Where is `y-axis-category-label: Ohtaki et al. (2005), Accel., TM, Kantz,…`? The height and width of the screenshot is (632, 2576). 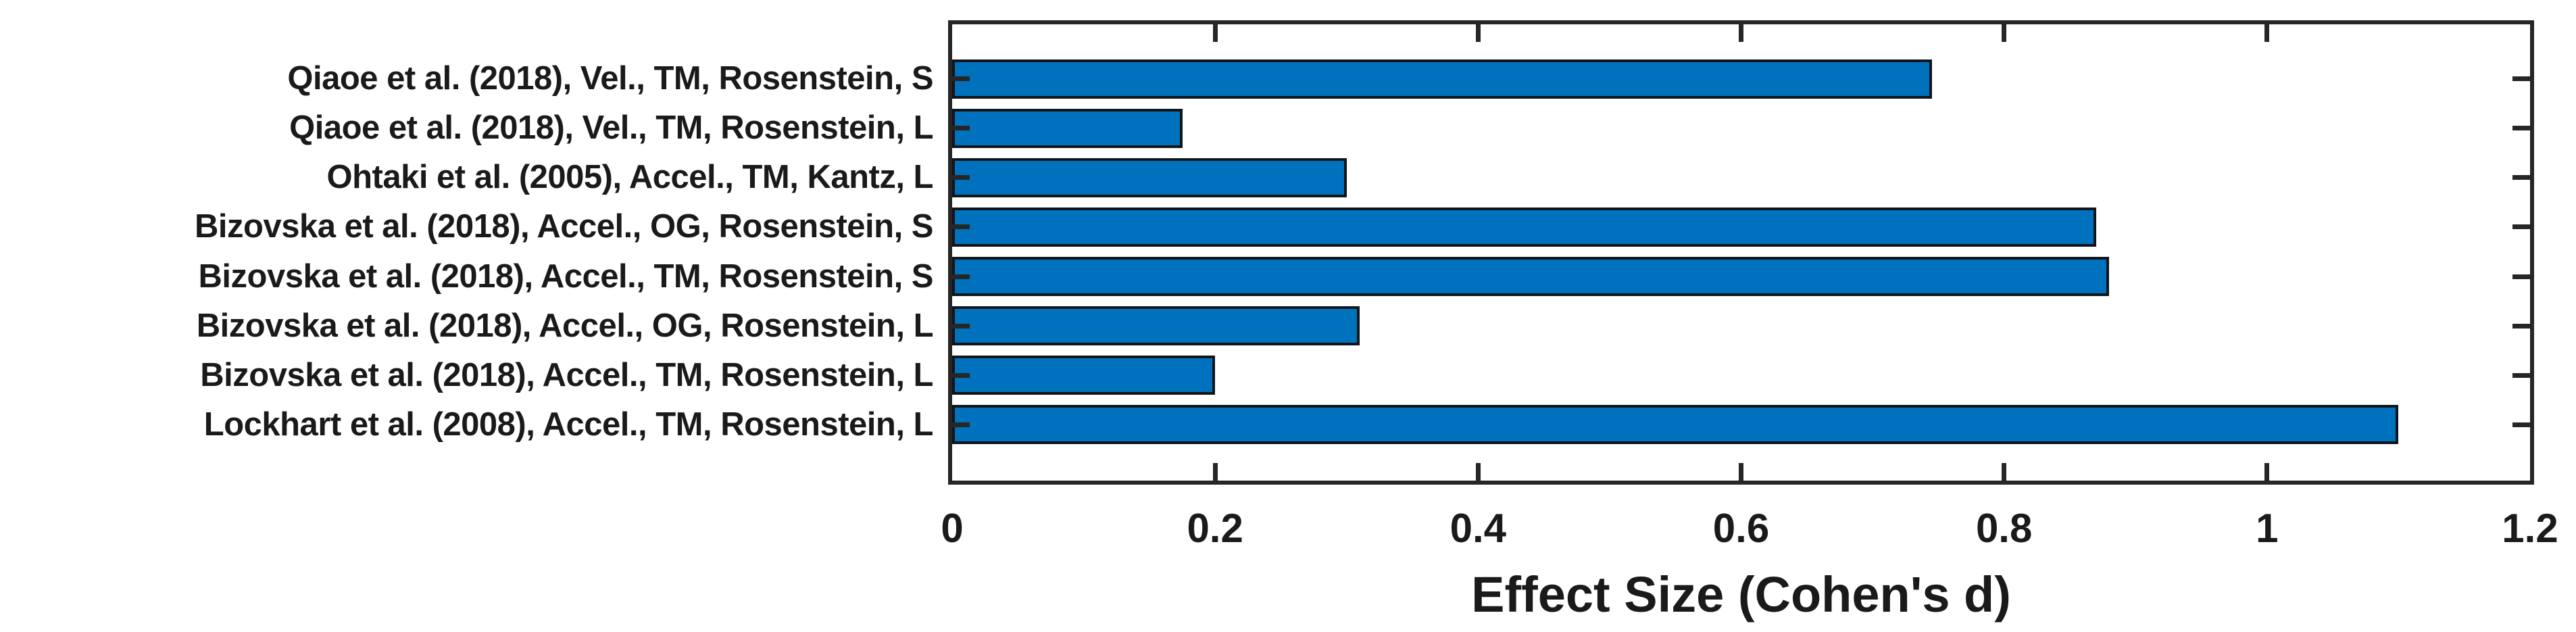
y-axis-category-label: Ohtaki et al. (2005), Accel., TM, Kantz,… is located at coordinates (629, 177).